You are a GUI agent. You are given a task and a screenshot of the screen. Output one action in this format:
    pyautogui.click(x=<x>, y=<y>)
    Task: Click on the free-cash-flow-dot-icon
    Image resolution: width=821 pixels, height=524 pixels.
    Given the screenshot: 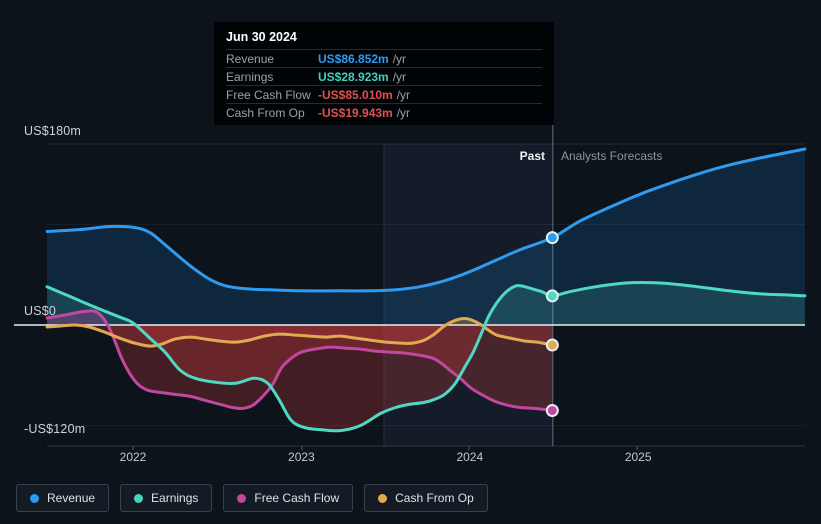 What is the action you would take?
    pyautogui.click(x=242, y=498)
    